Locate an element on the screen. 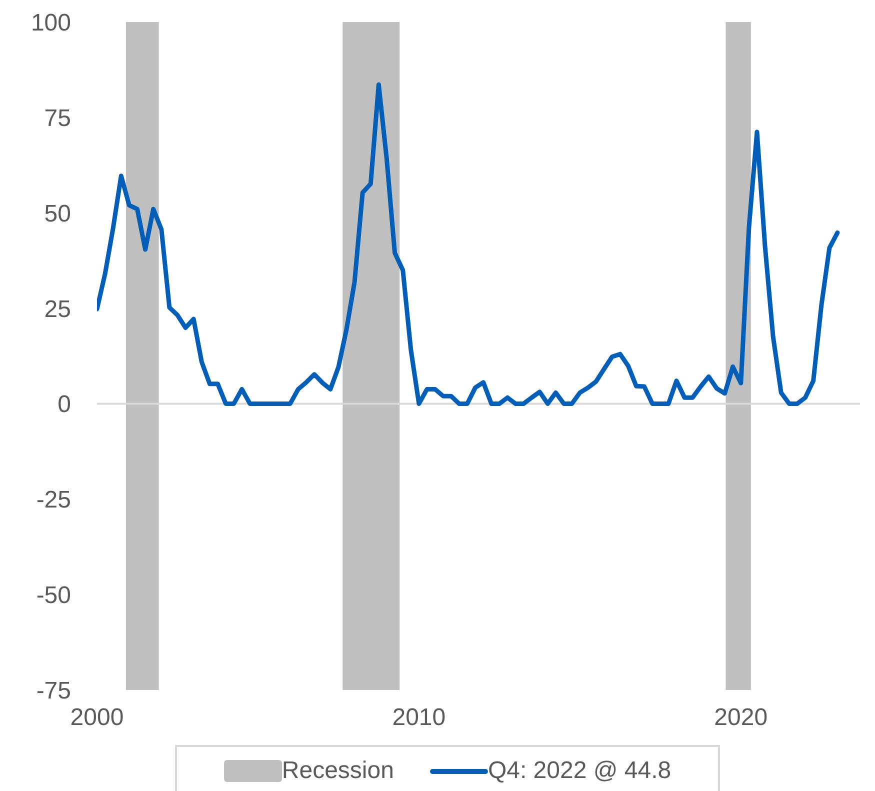 This screenshot has height=791, width=875. y-tick-label: 100 is located at coordinates (50, 23).